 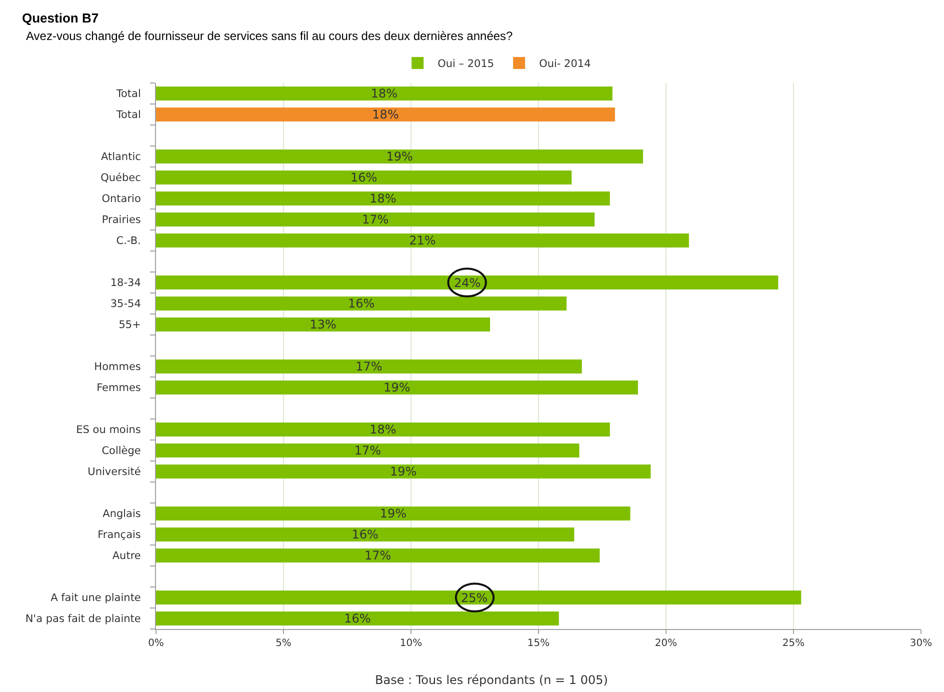 I want to click on y-tick-label: 35-54, so click(x=126, y=304).